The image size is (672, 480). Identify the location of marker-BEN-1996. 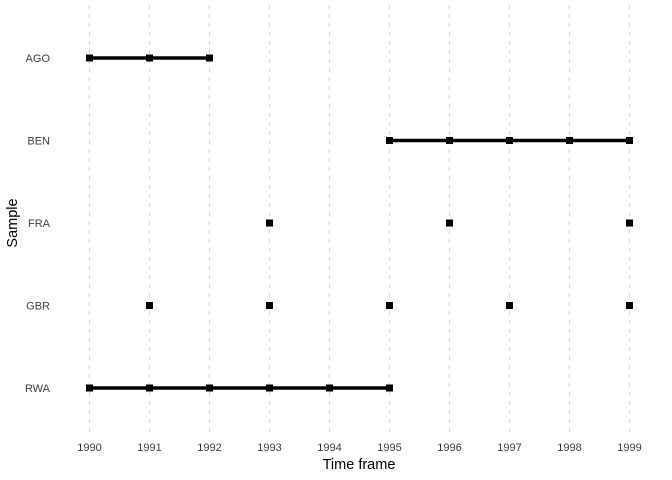
(449, 140).